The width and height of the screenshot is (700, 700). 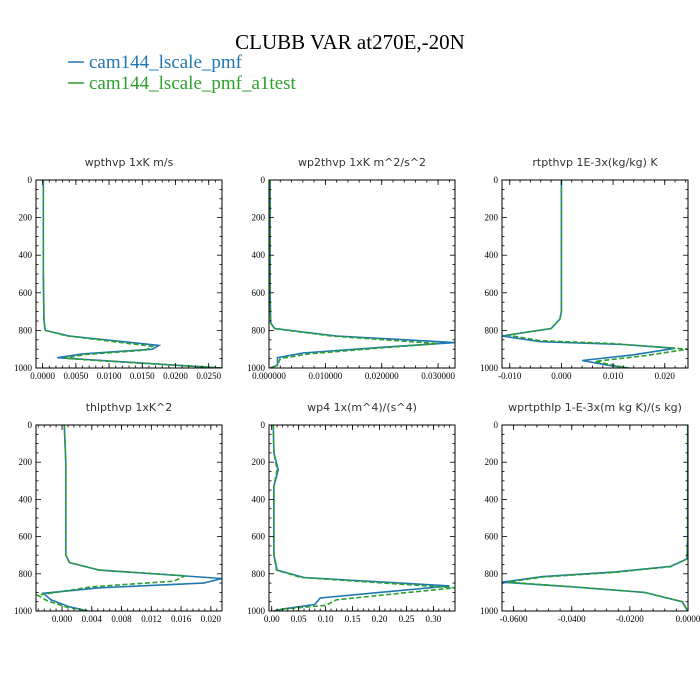 What do you see at coordinates (75, 376) in the screenshot?
I see `x-tick-label: 0.0050` at bounding box center [75, 376].